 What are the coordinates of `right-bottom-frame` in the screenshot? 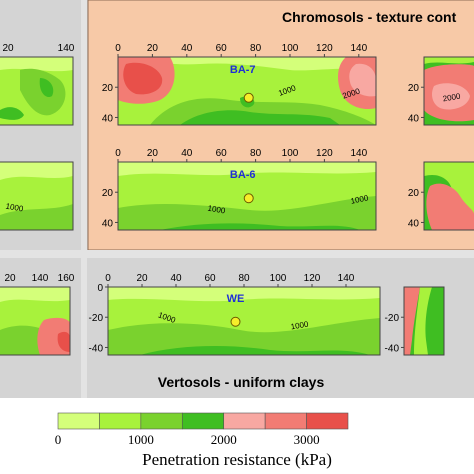 It's located at (424, 321).